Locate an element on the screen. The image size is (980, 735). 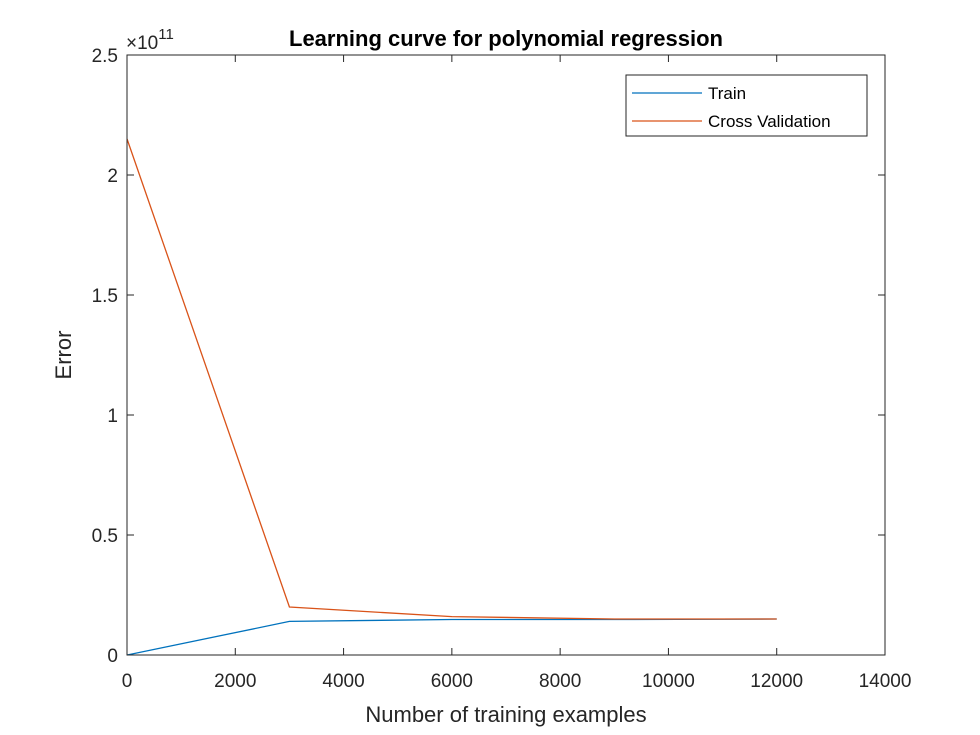
legend-label-cross-validation: Cross Validation is located at coordinates (769, 121).